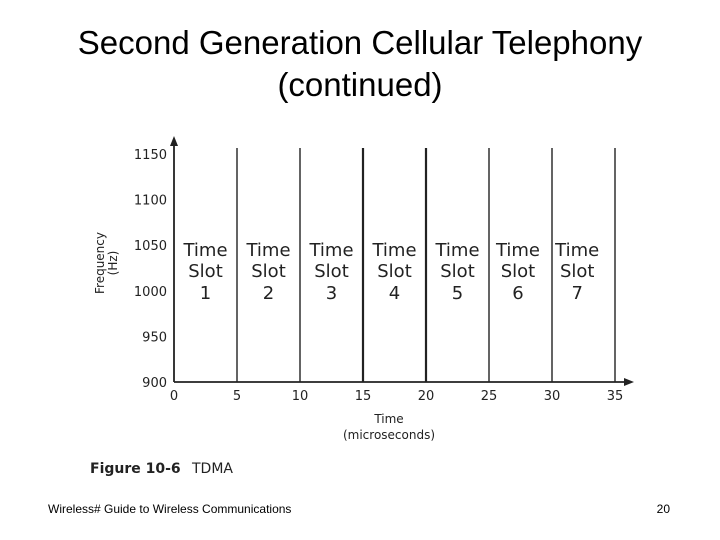  I want to click on y-axis-label-line1: Frequency, so click(100, 263).